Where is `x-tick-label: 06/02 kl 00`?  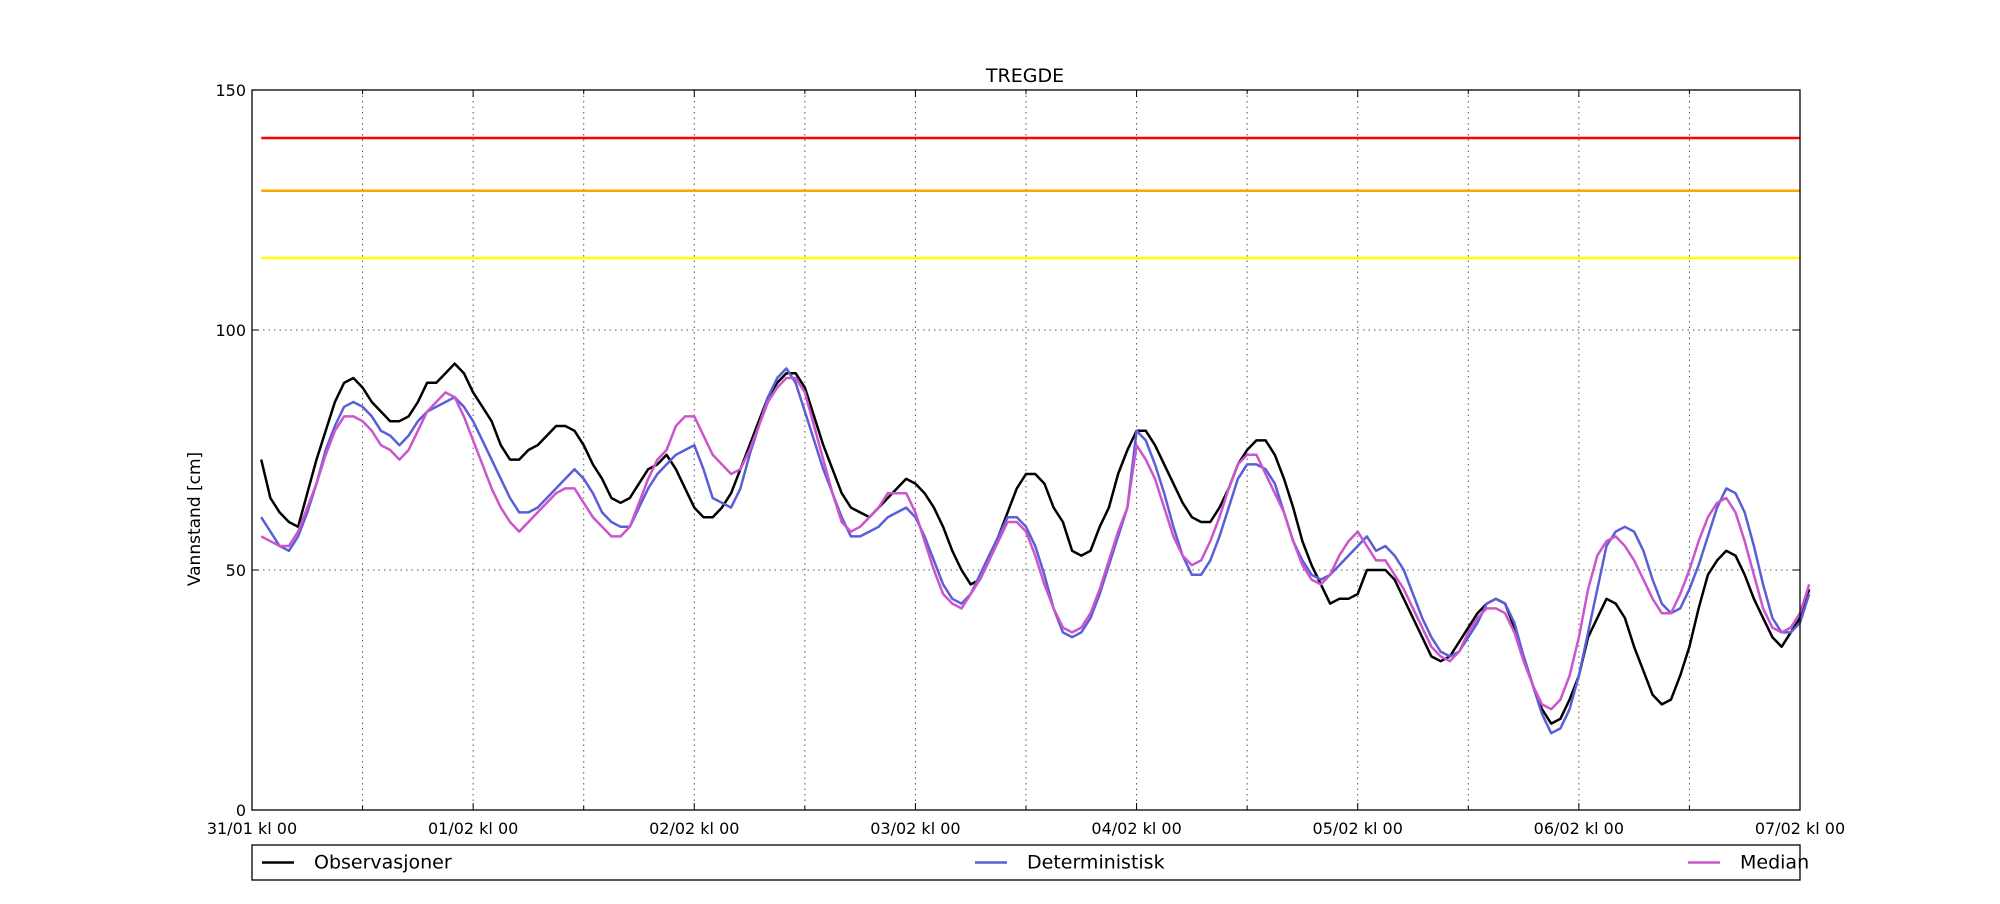 x-tick-label: 06/02 kl 00 is located at coordinates (1579, 828).